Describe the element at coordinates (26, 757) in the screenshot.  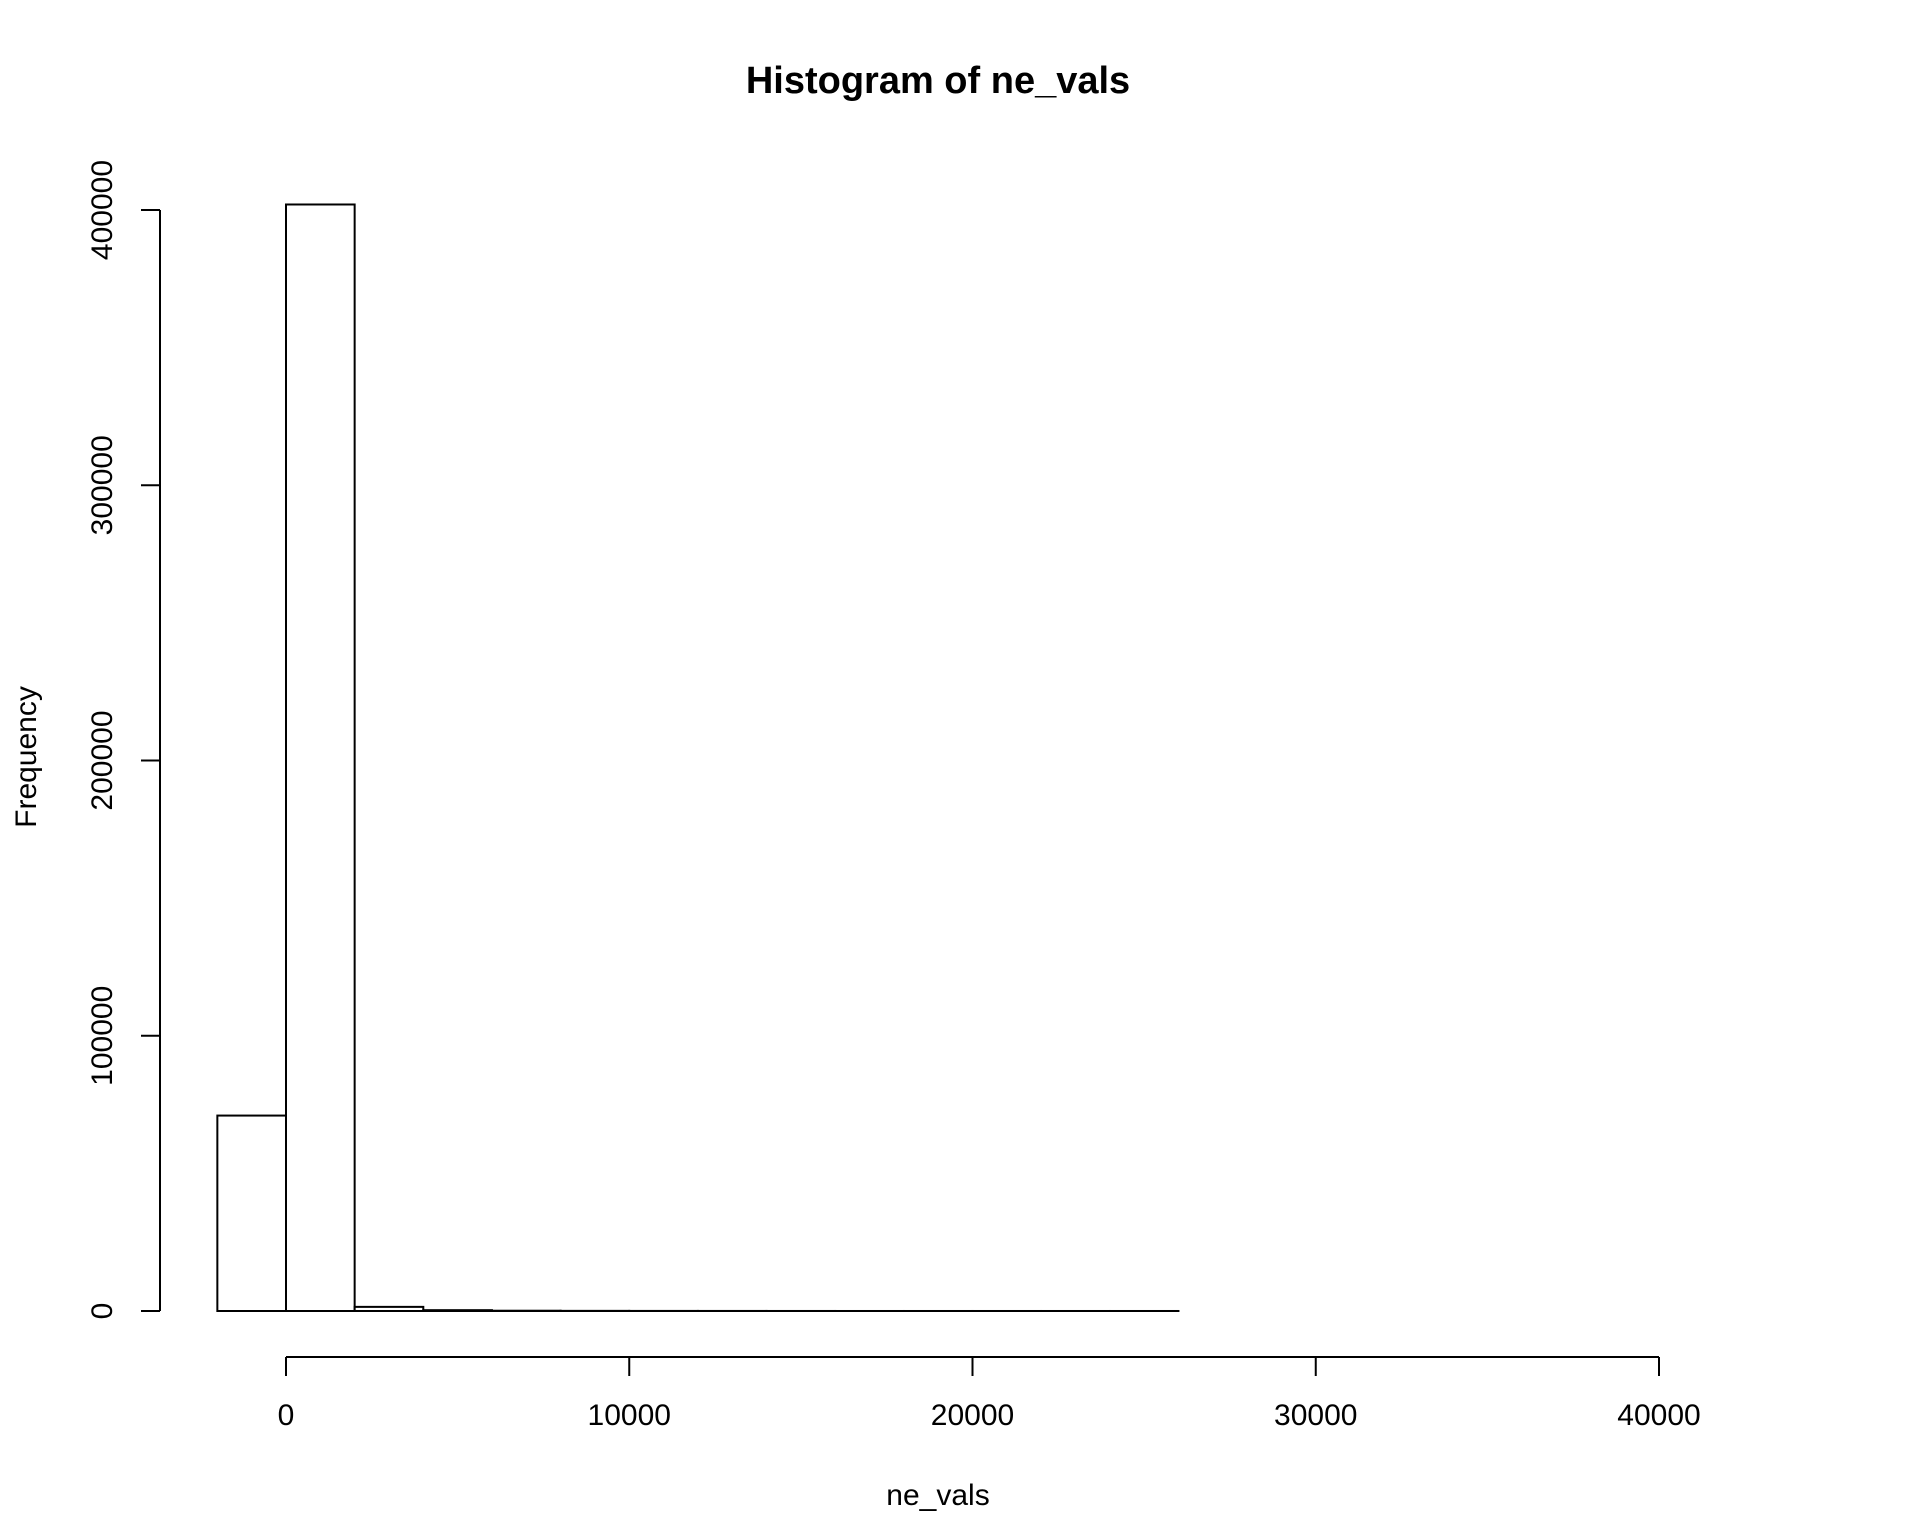
I see `y-axis-label: Frequency` at that location.